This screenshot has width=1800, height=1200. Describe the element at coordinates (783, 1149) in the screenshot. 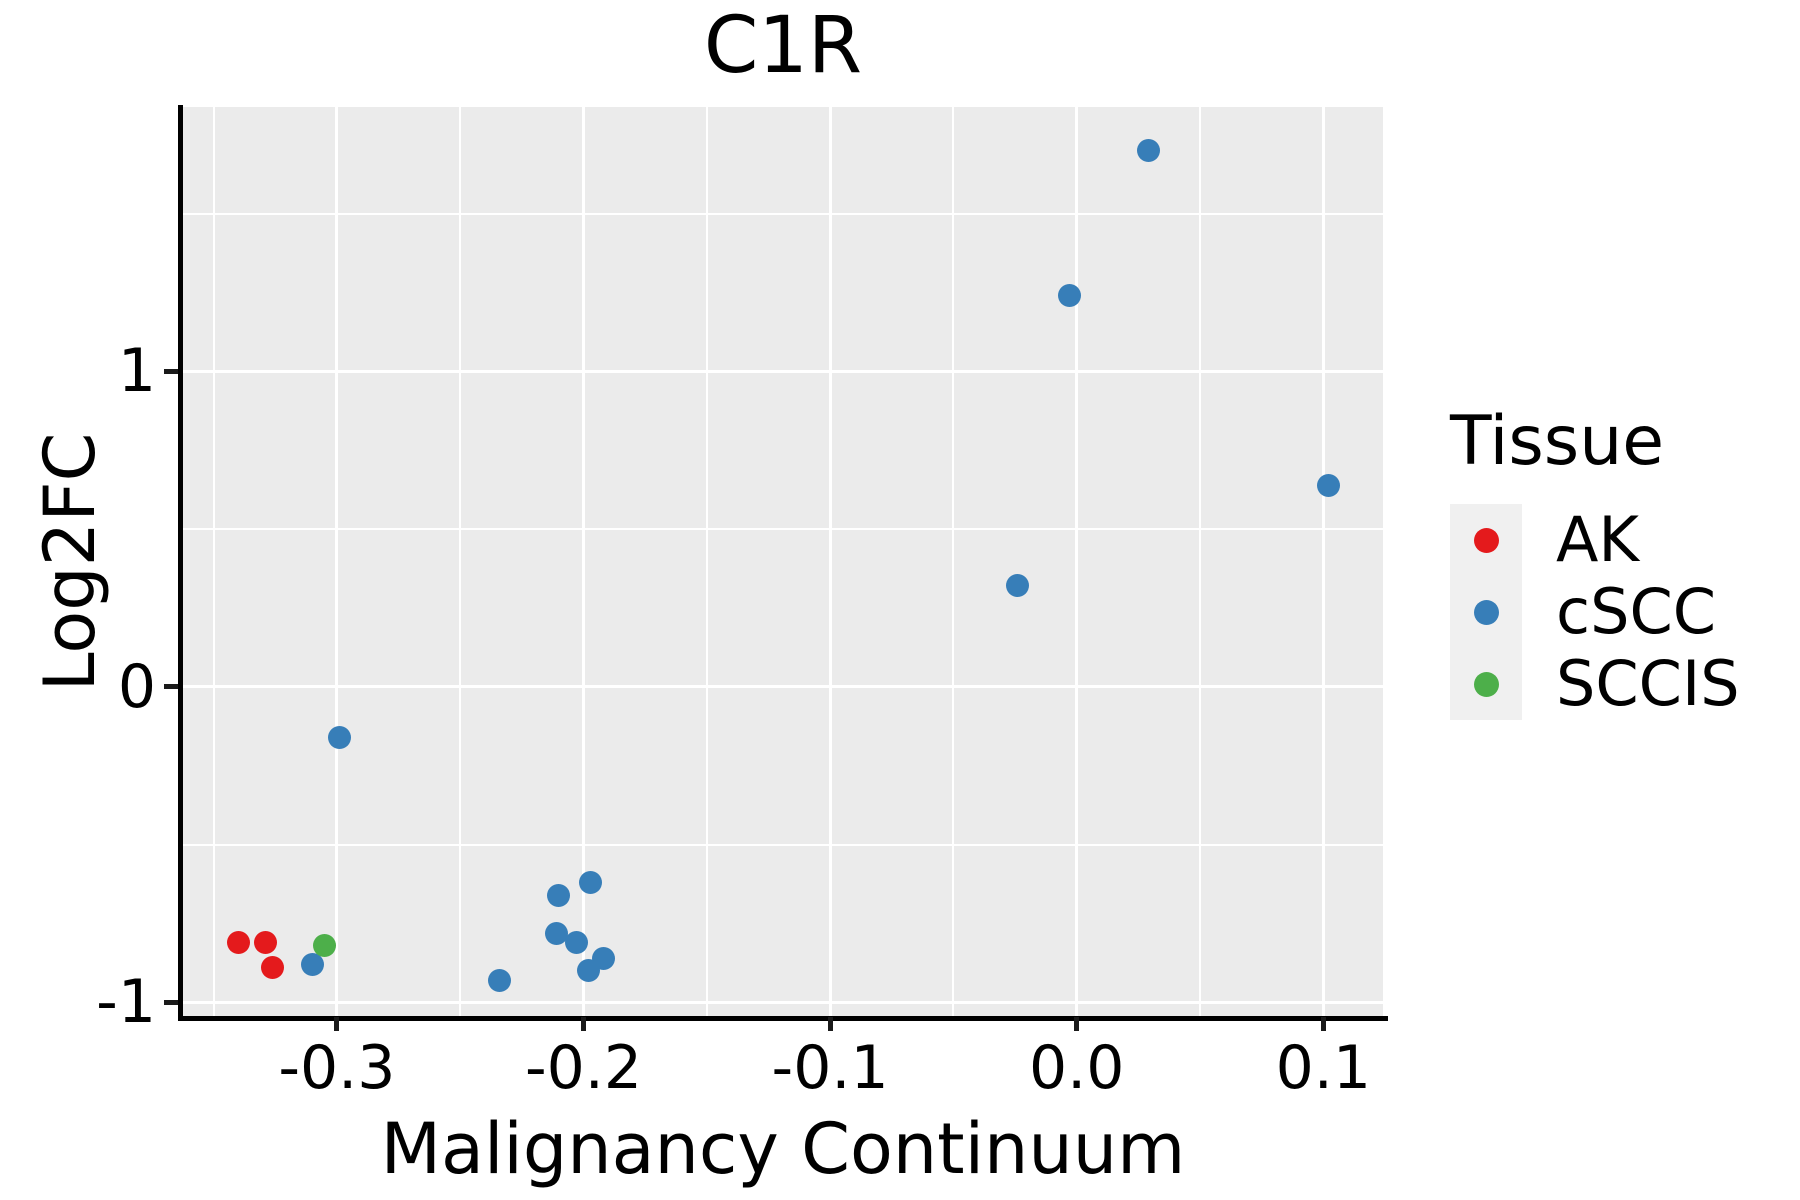

I see `x-axis-label: Malignancy Continuum` at that location.